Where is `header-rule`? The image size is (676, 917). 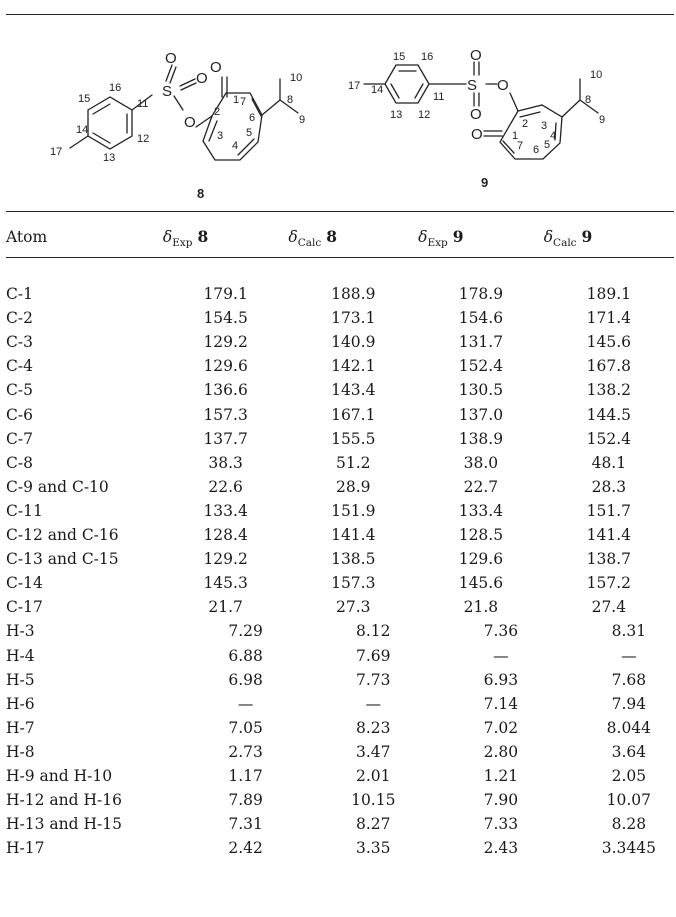
header-rule is located at coordinates (340, 257).